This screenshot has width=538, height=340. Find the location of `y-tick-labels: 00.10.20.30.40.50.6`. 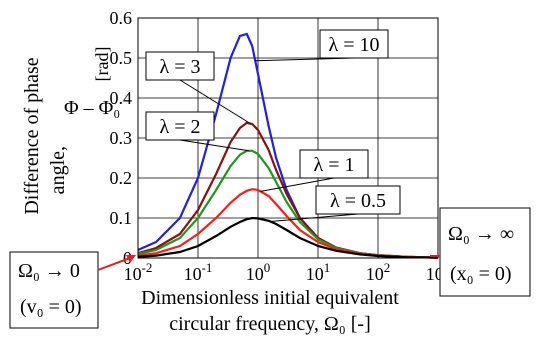

y-tick-labels: 00.10.20.30.40.50.6 is located at coordinates (121, 138).